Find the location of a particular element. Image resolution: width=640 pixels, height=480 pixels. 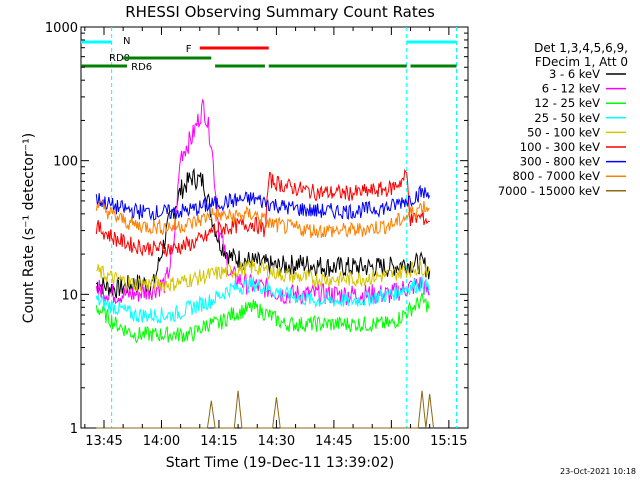

y-tick-label: 1000 is located at coordinates (61, 28).